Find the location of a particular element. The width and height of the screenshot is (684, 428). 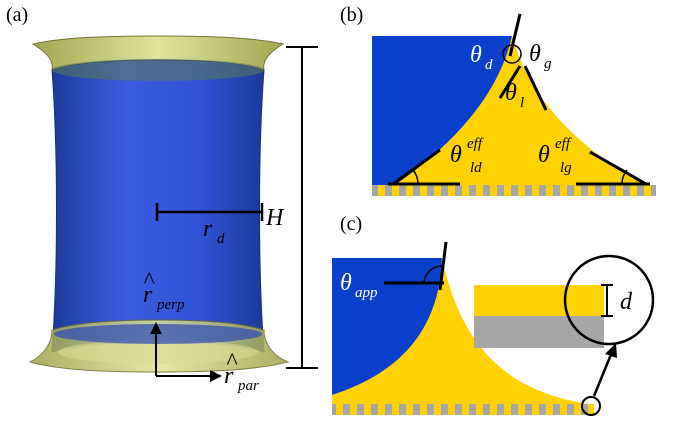

panel-b-label: (b) is located at coordinates (351, 15).